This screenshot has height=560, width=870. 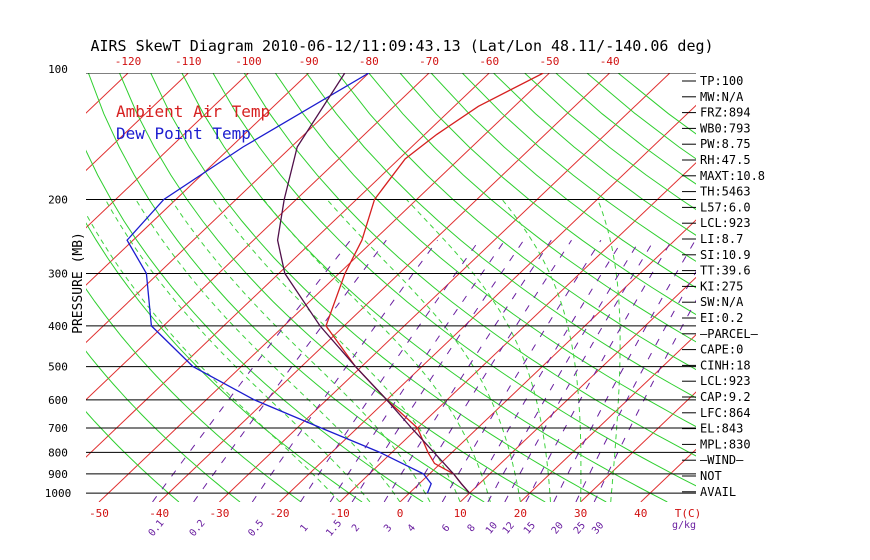 I want to click on y-tick-label: 600, so click(x=58, y=400).